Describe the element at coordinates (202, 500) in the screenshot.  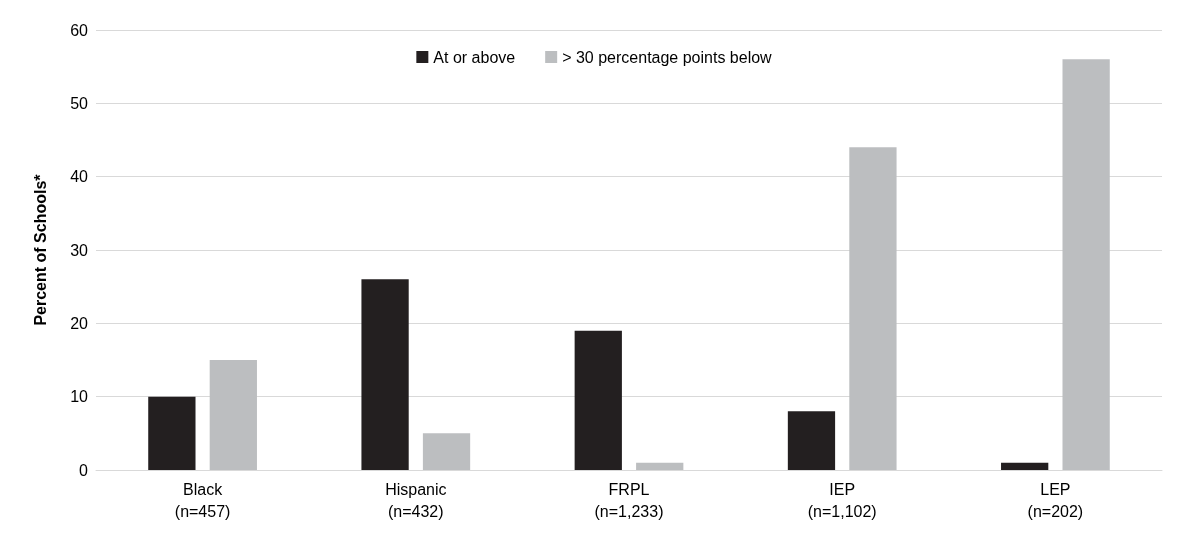
I see `x-tick-label: Black (n=457)` at that location.